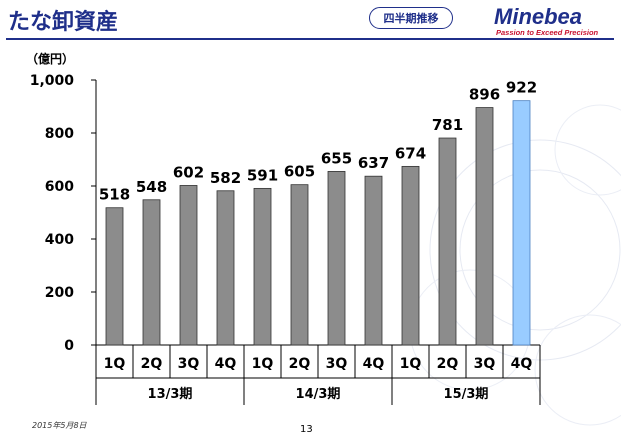 The image size is (621, 438). I want to click on bar-value-label: 518, so click(114, 195).